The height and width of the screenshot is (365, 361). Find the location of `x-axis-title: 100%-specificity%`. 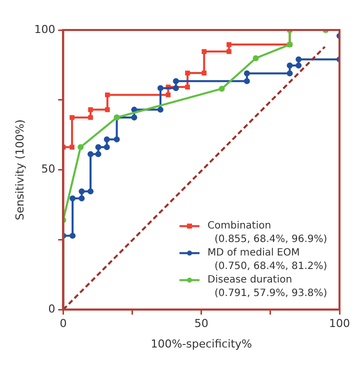

x-axis-title: 100%-specificity% is located at coordinates (201, 343).